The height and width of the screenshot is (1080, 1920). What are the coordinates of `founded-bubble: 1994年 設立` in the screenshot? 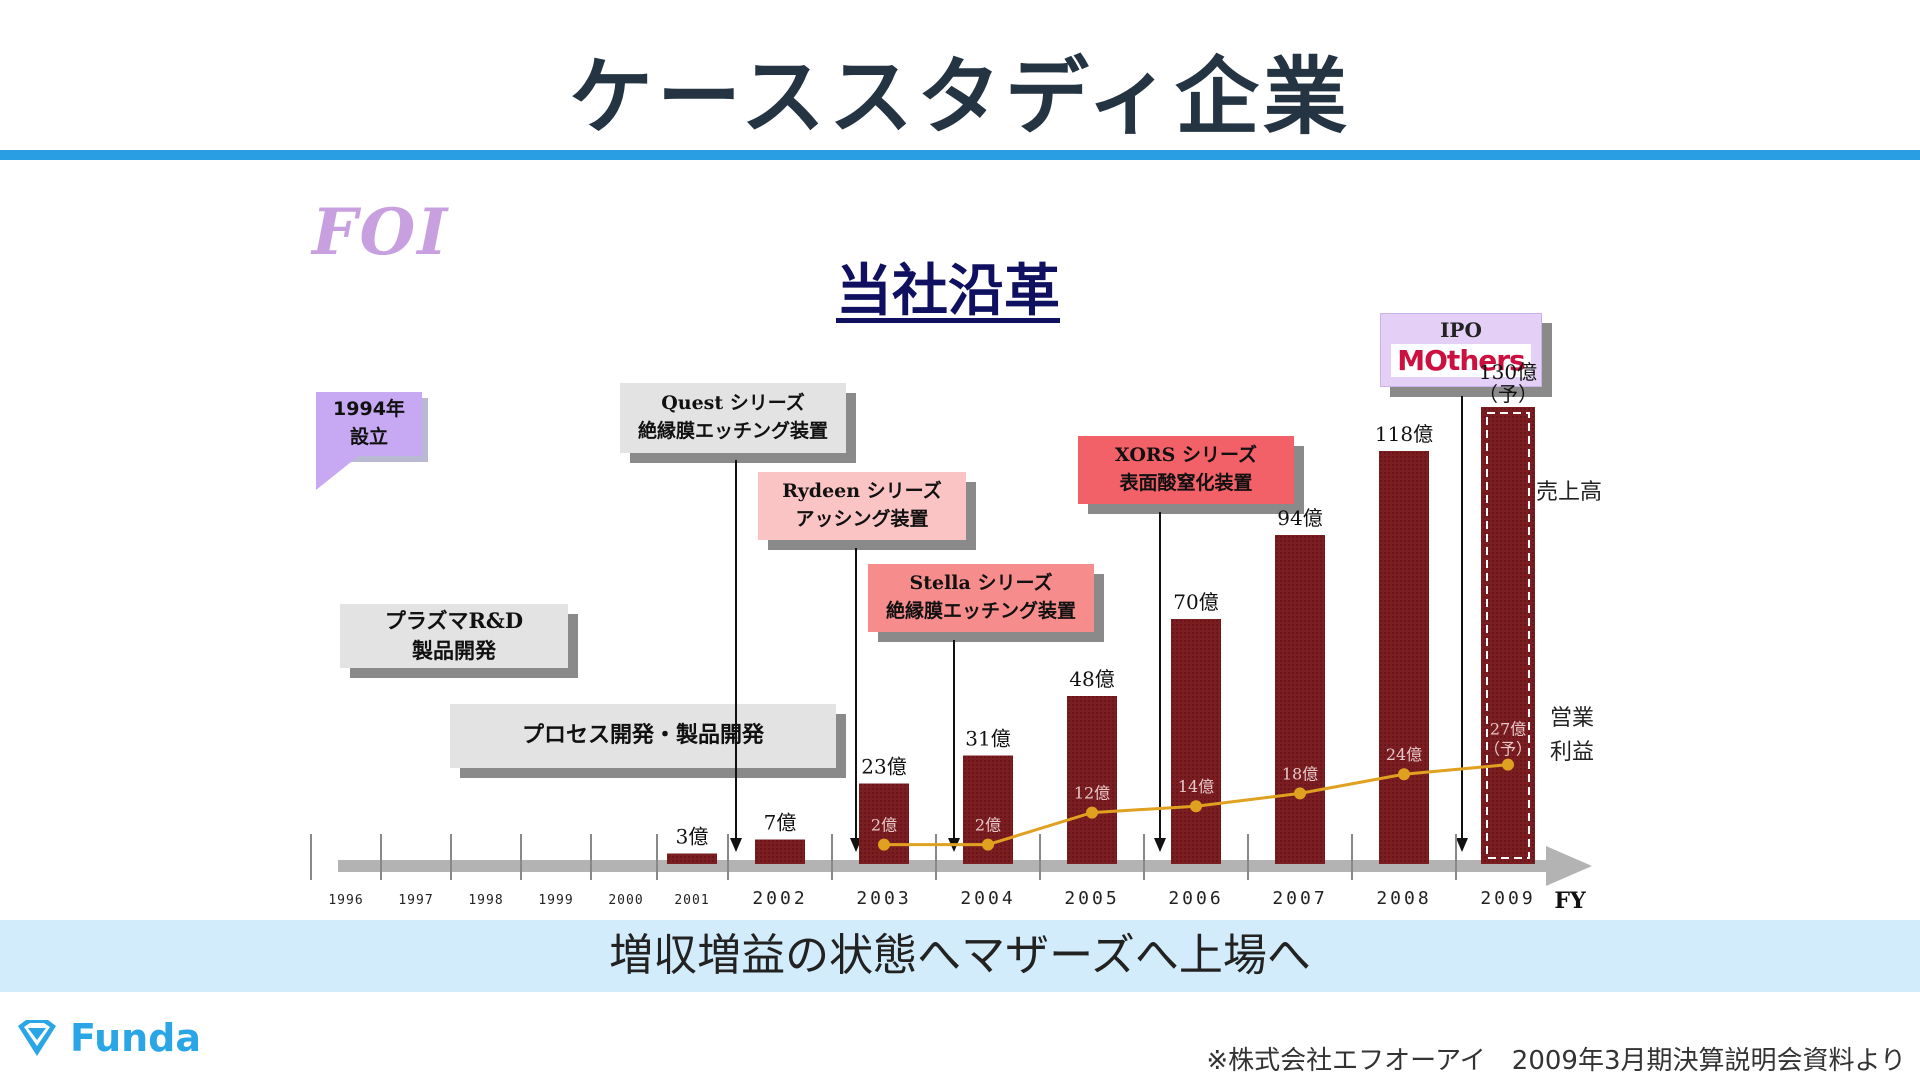 It's located at (369, 424).